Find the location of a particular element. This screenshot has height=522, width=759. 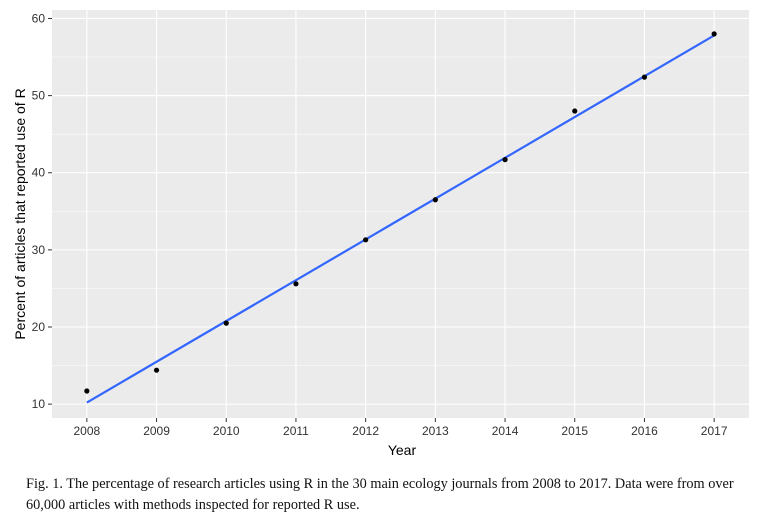

x-tick-label: 2016 is located at coordinates (644, 431).